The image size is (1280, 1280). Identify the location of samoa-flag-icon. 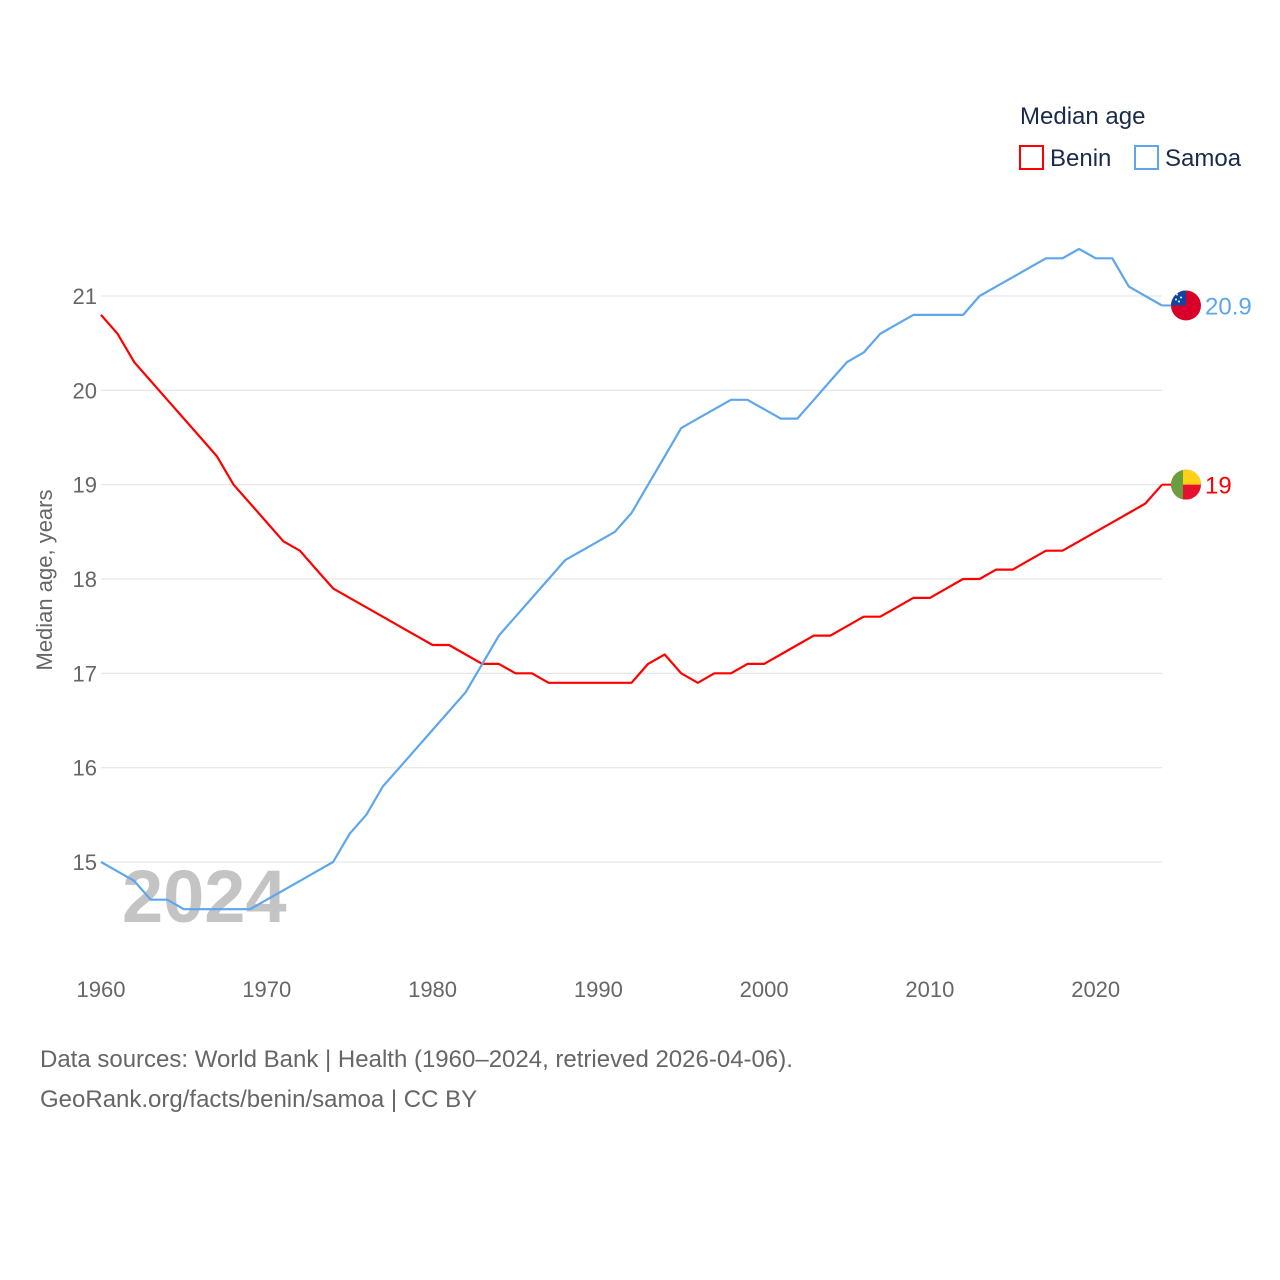
(1181, 305).